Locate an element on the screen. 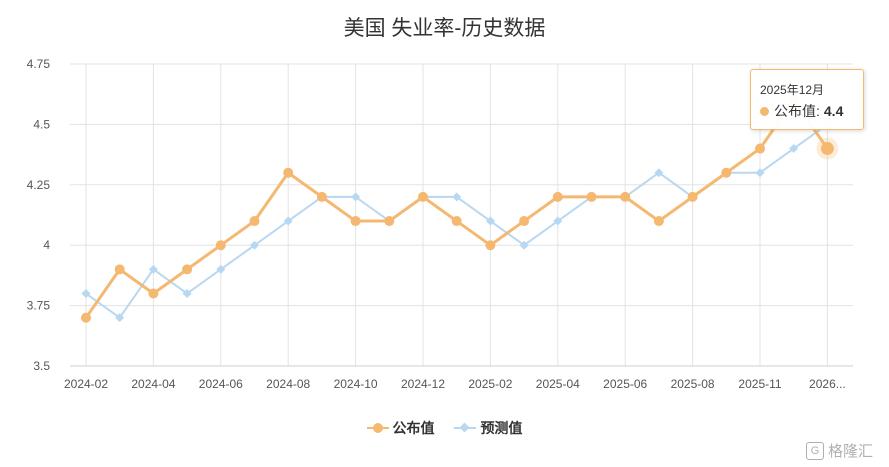  x-tick-label: 2024-04 is located at coordinates (153, 384).